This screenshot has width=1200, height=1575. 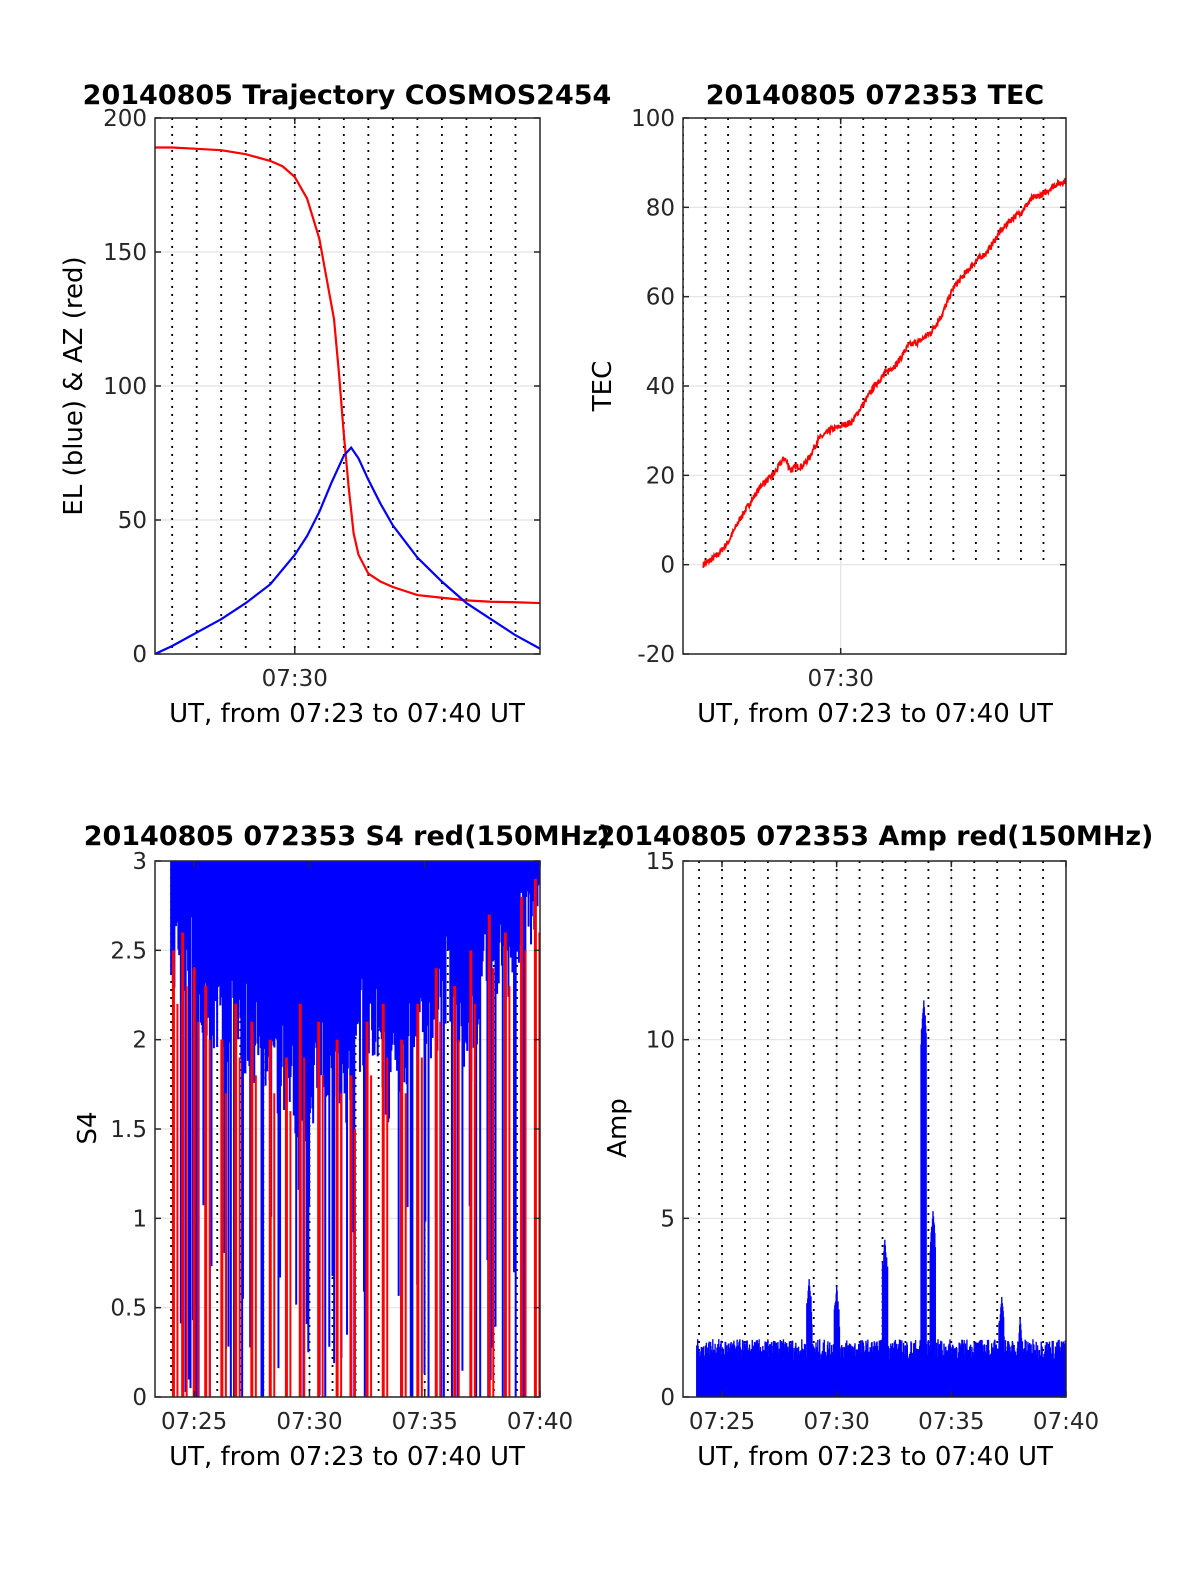 What do you see at coordinates (139, 862) in the screenshot?
I see `y-tick-label: 3` at bounding box center [139, 862].